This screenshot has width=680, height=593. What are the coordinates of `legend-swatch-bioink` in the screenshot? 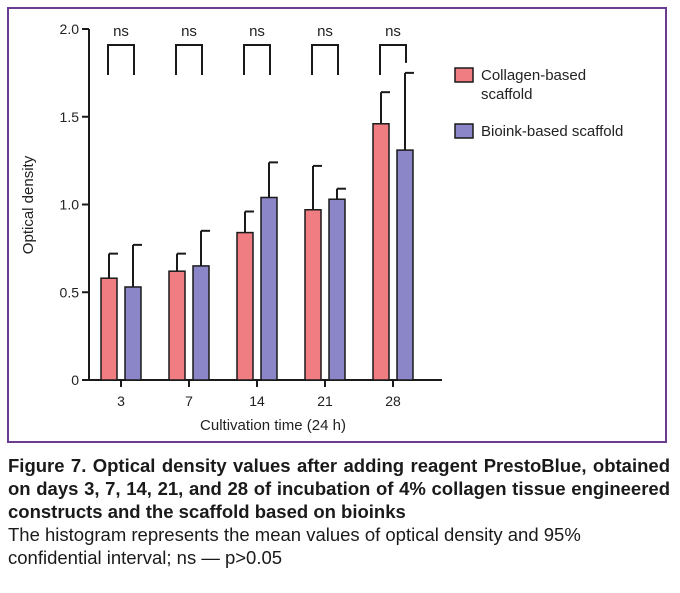 It's located at (464, 131).